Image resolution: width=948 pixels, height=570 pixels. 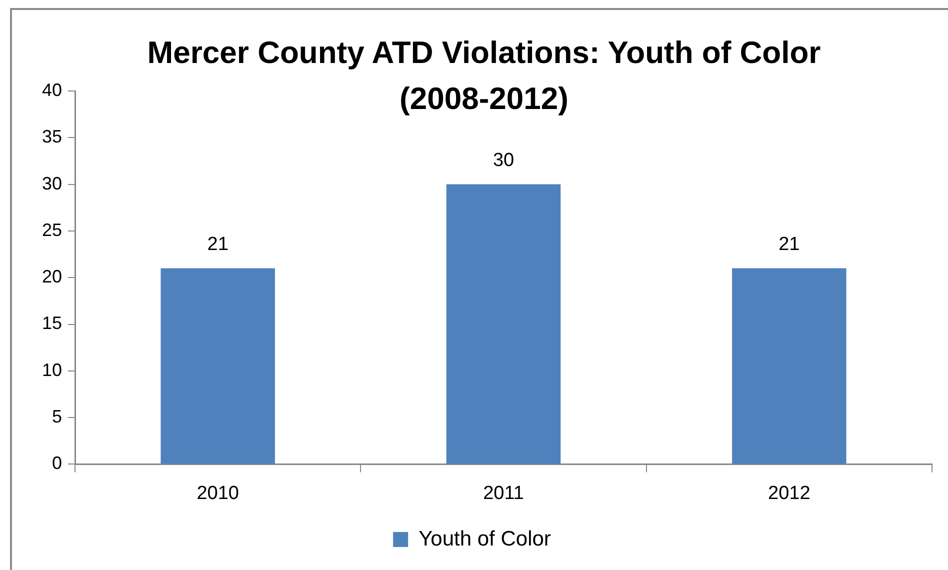 I want to click on y-tick-label: 30, so click(x=52, y=183).